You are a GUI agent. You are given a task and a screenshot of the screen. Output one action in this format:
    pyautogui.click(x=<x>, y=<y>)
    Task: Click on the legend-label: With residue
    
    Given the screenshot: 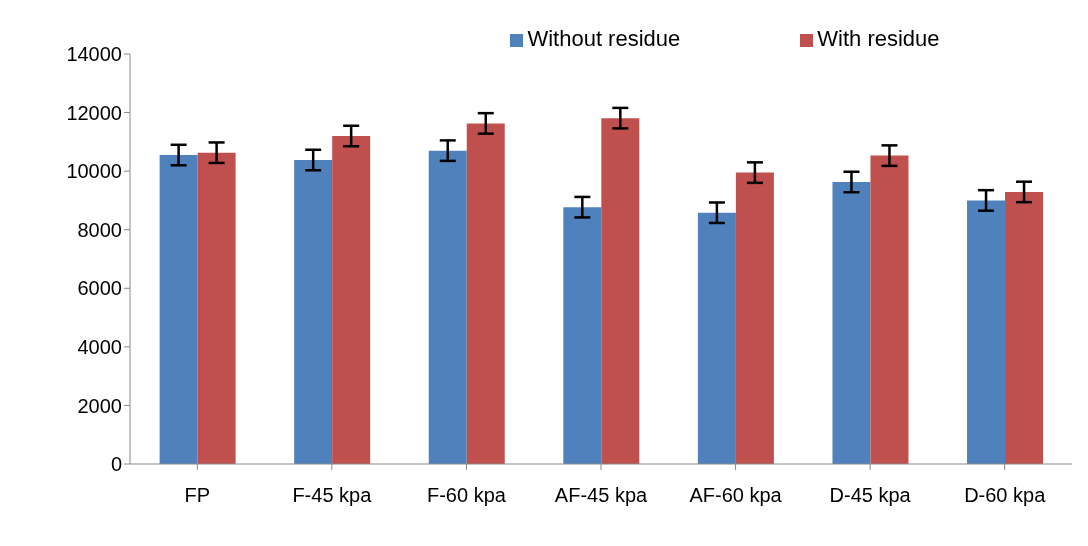 What is the action you would take?
    pyautogui.click(x=878, y=38)
    